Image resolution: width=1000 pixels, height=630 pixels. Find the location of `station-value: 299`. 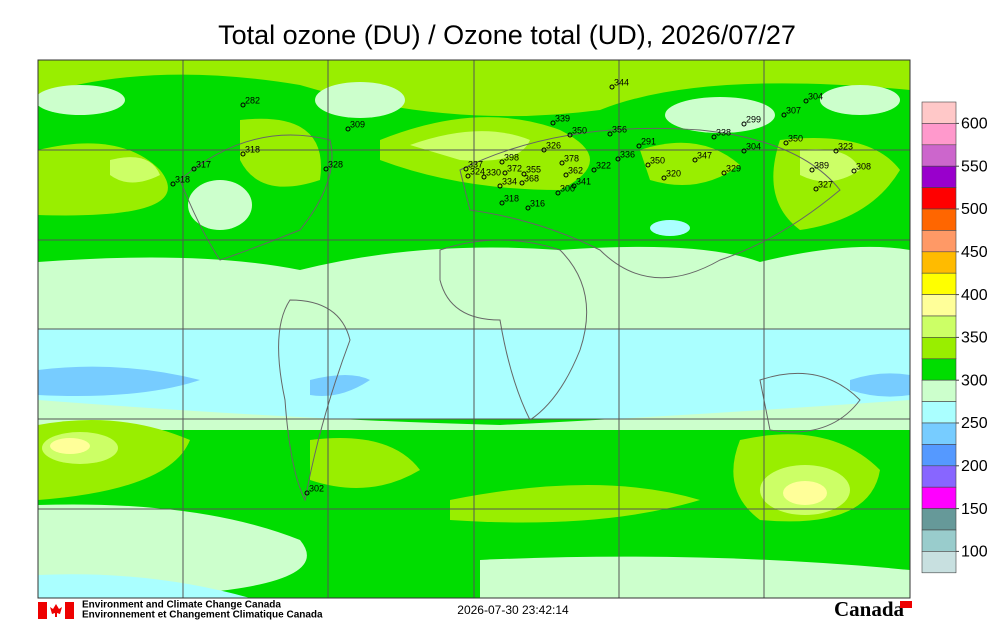

station-value: 299 is located at coordinates (753, 119).